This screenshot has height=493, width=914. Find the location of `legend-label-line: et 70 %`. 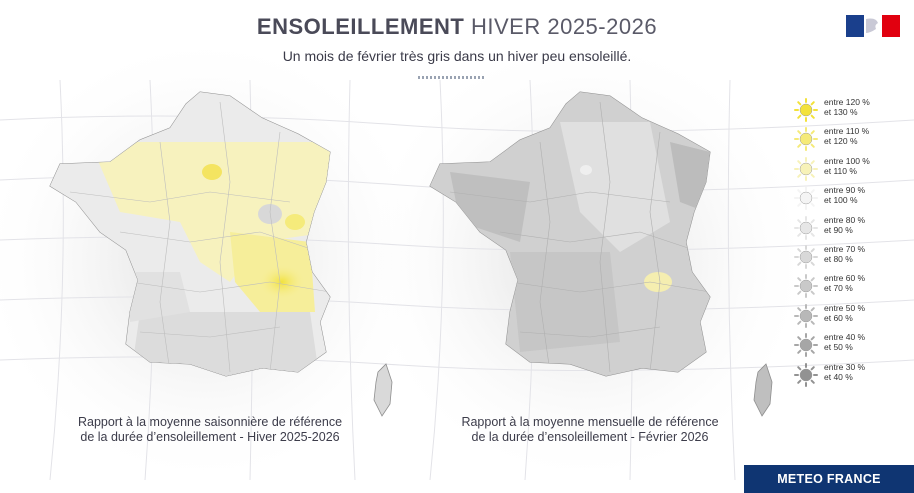

legend-label-line: et 70 % is located at coordinates (838, 288).